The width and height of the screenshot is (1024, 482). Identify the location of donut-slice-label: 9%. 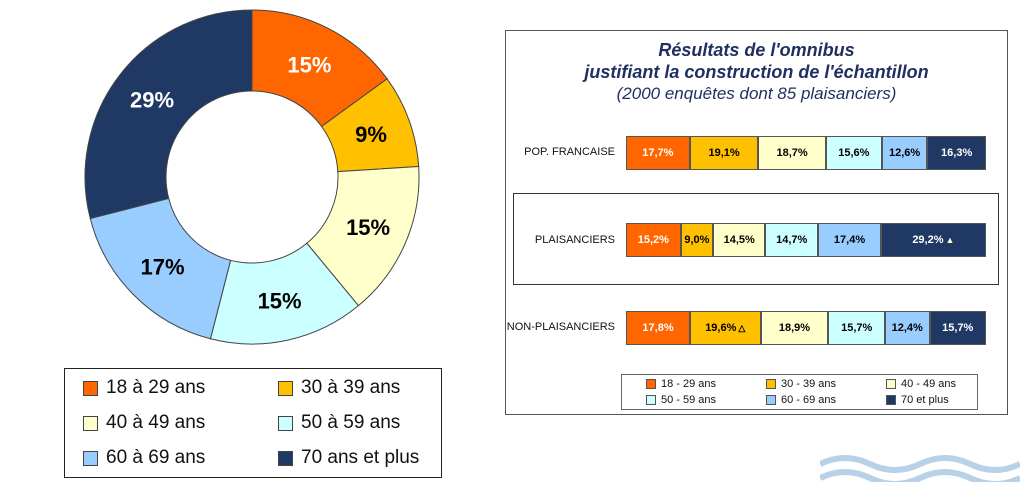
(371, 134).